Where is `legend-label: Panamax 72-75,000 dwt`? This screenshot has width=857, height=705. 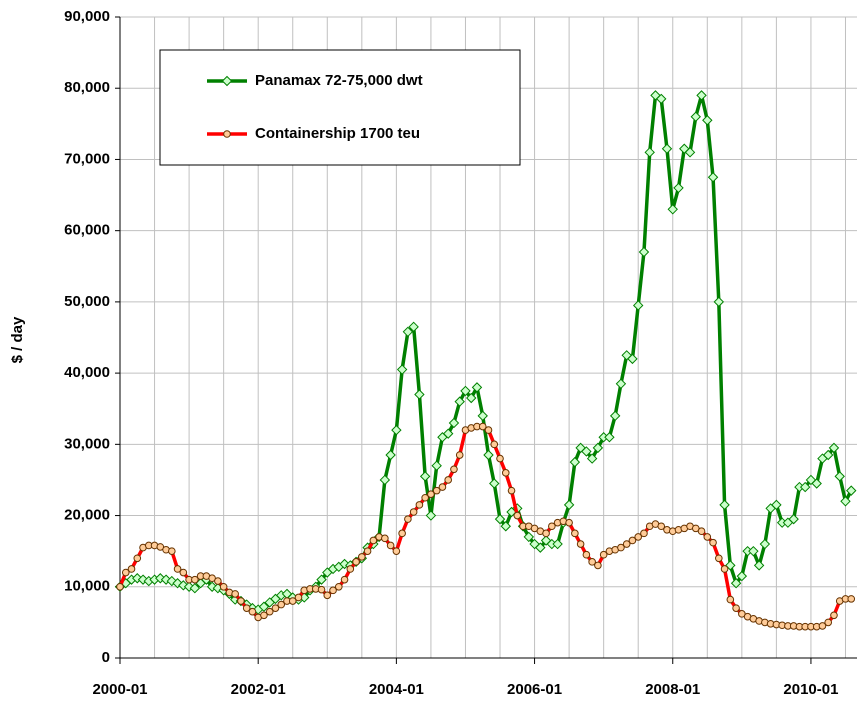 legend-label: Panamax 72-75,000 dwt is located at coordinates (339, 80).